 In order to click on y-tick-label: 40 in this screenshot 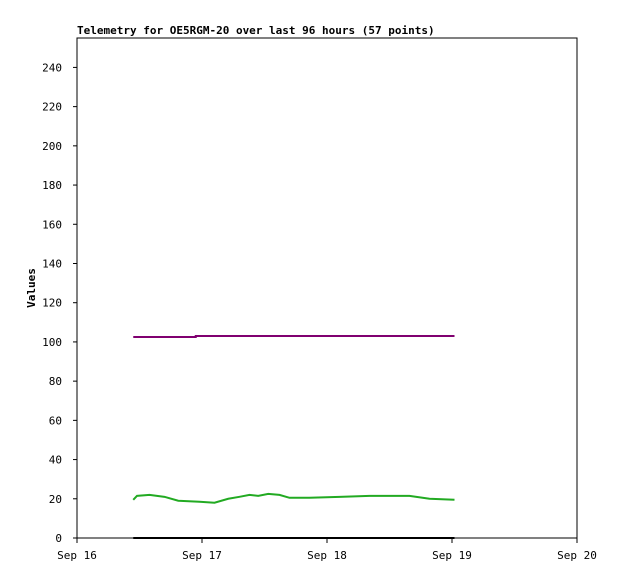, I will do `click(55, 460)`.